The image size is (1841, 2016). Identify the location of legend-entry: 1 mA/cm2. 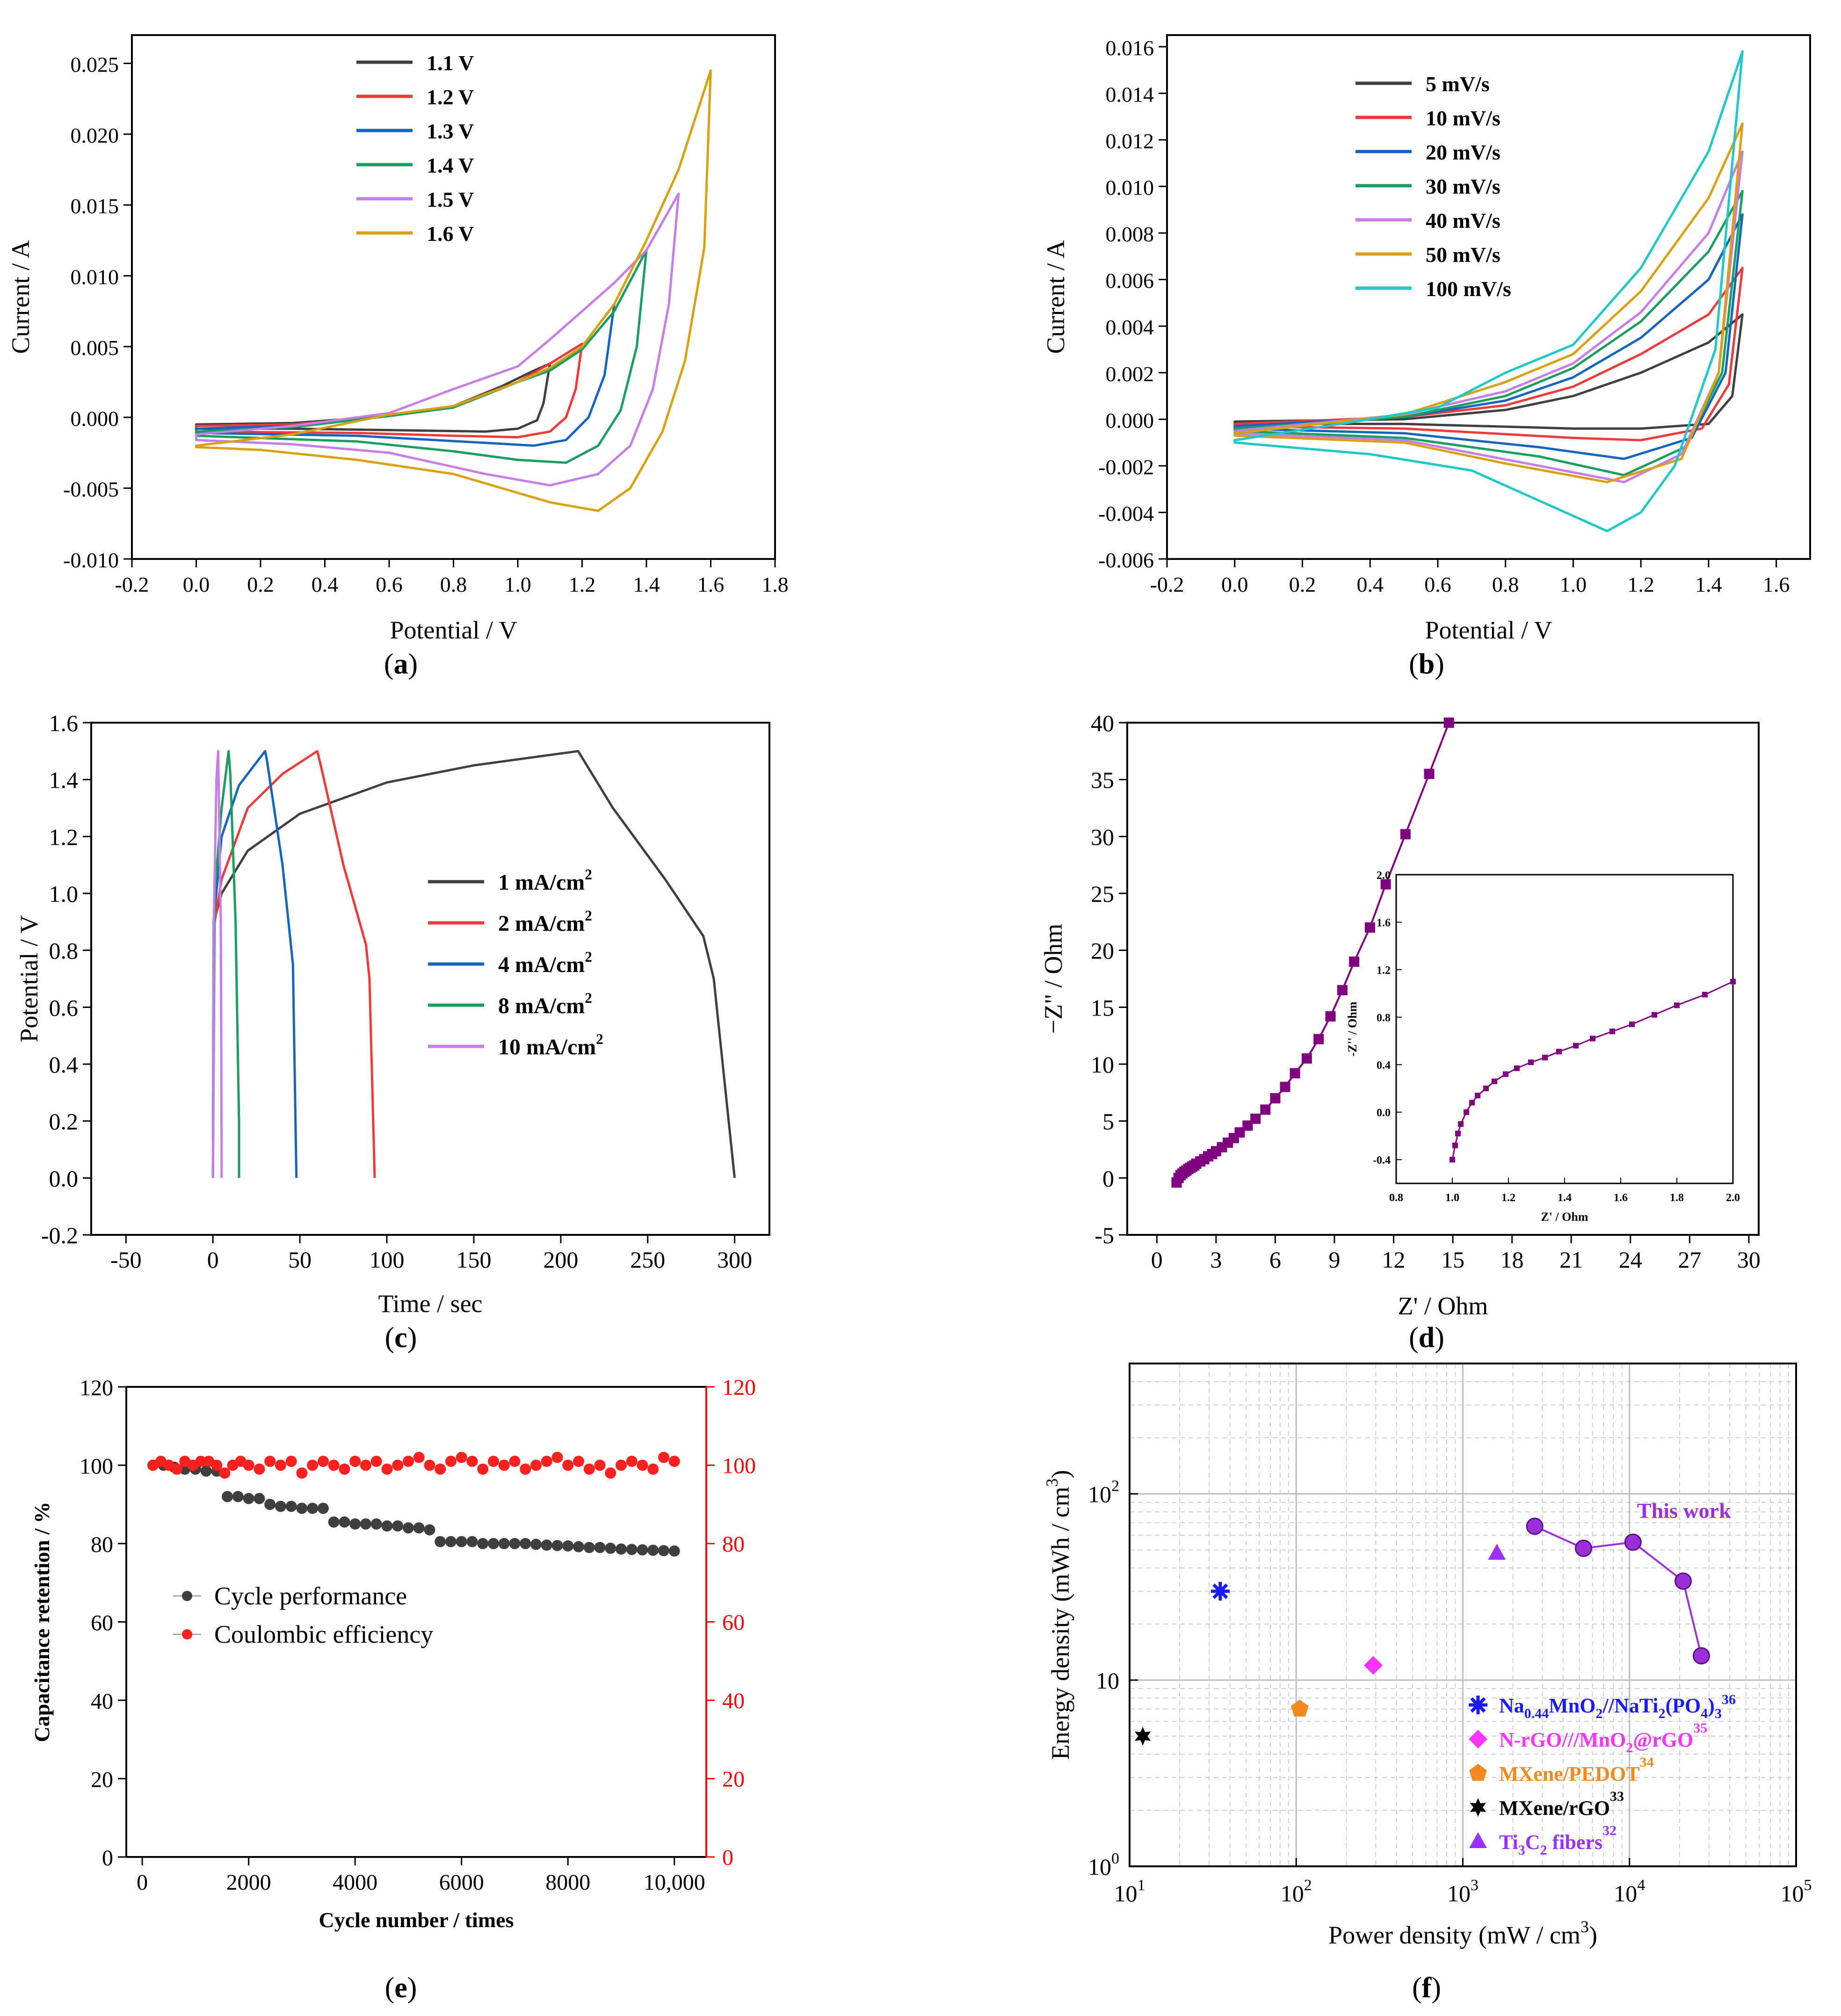
(545, 881).